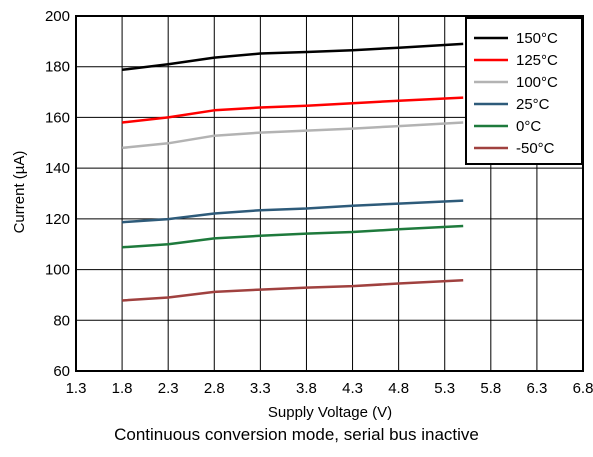 The height and width of the screenshot is (457, 593). I want to click on x-tick-label: 3.8, so click(306, 388).